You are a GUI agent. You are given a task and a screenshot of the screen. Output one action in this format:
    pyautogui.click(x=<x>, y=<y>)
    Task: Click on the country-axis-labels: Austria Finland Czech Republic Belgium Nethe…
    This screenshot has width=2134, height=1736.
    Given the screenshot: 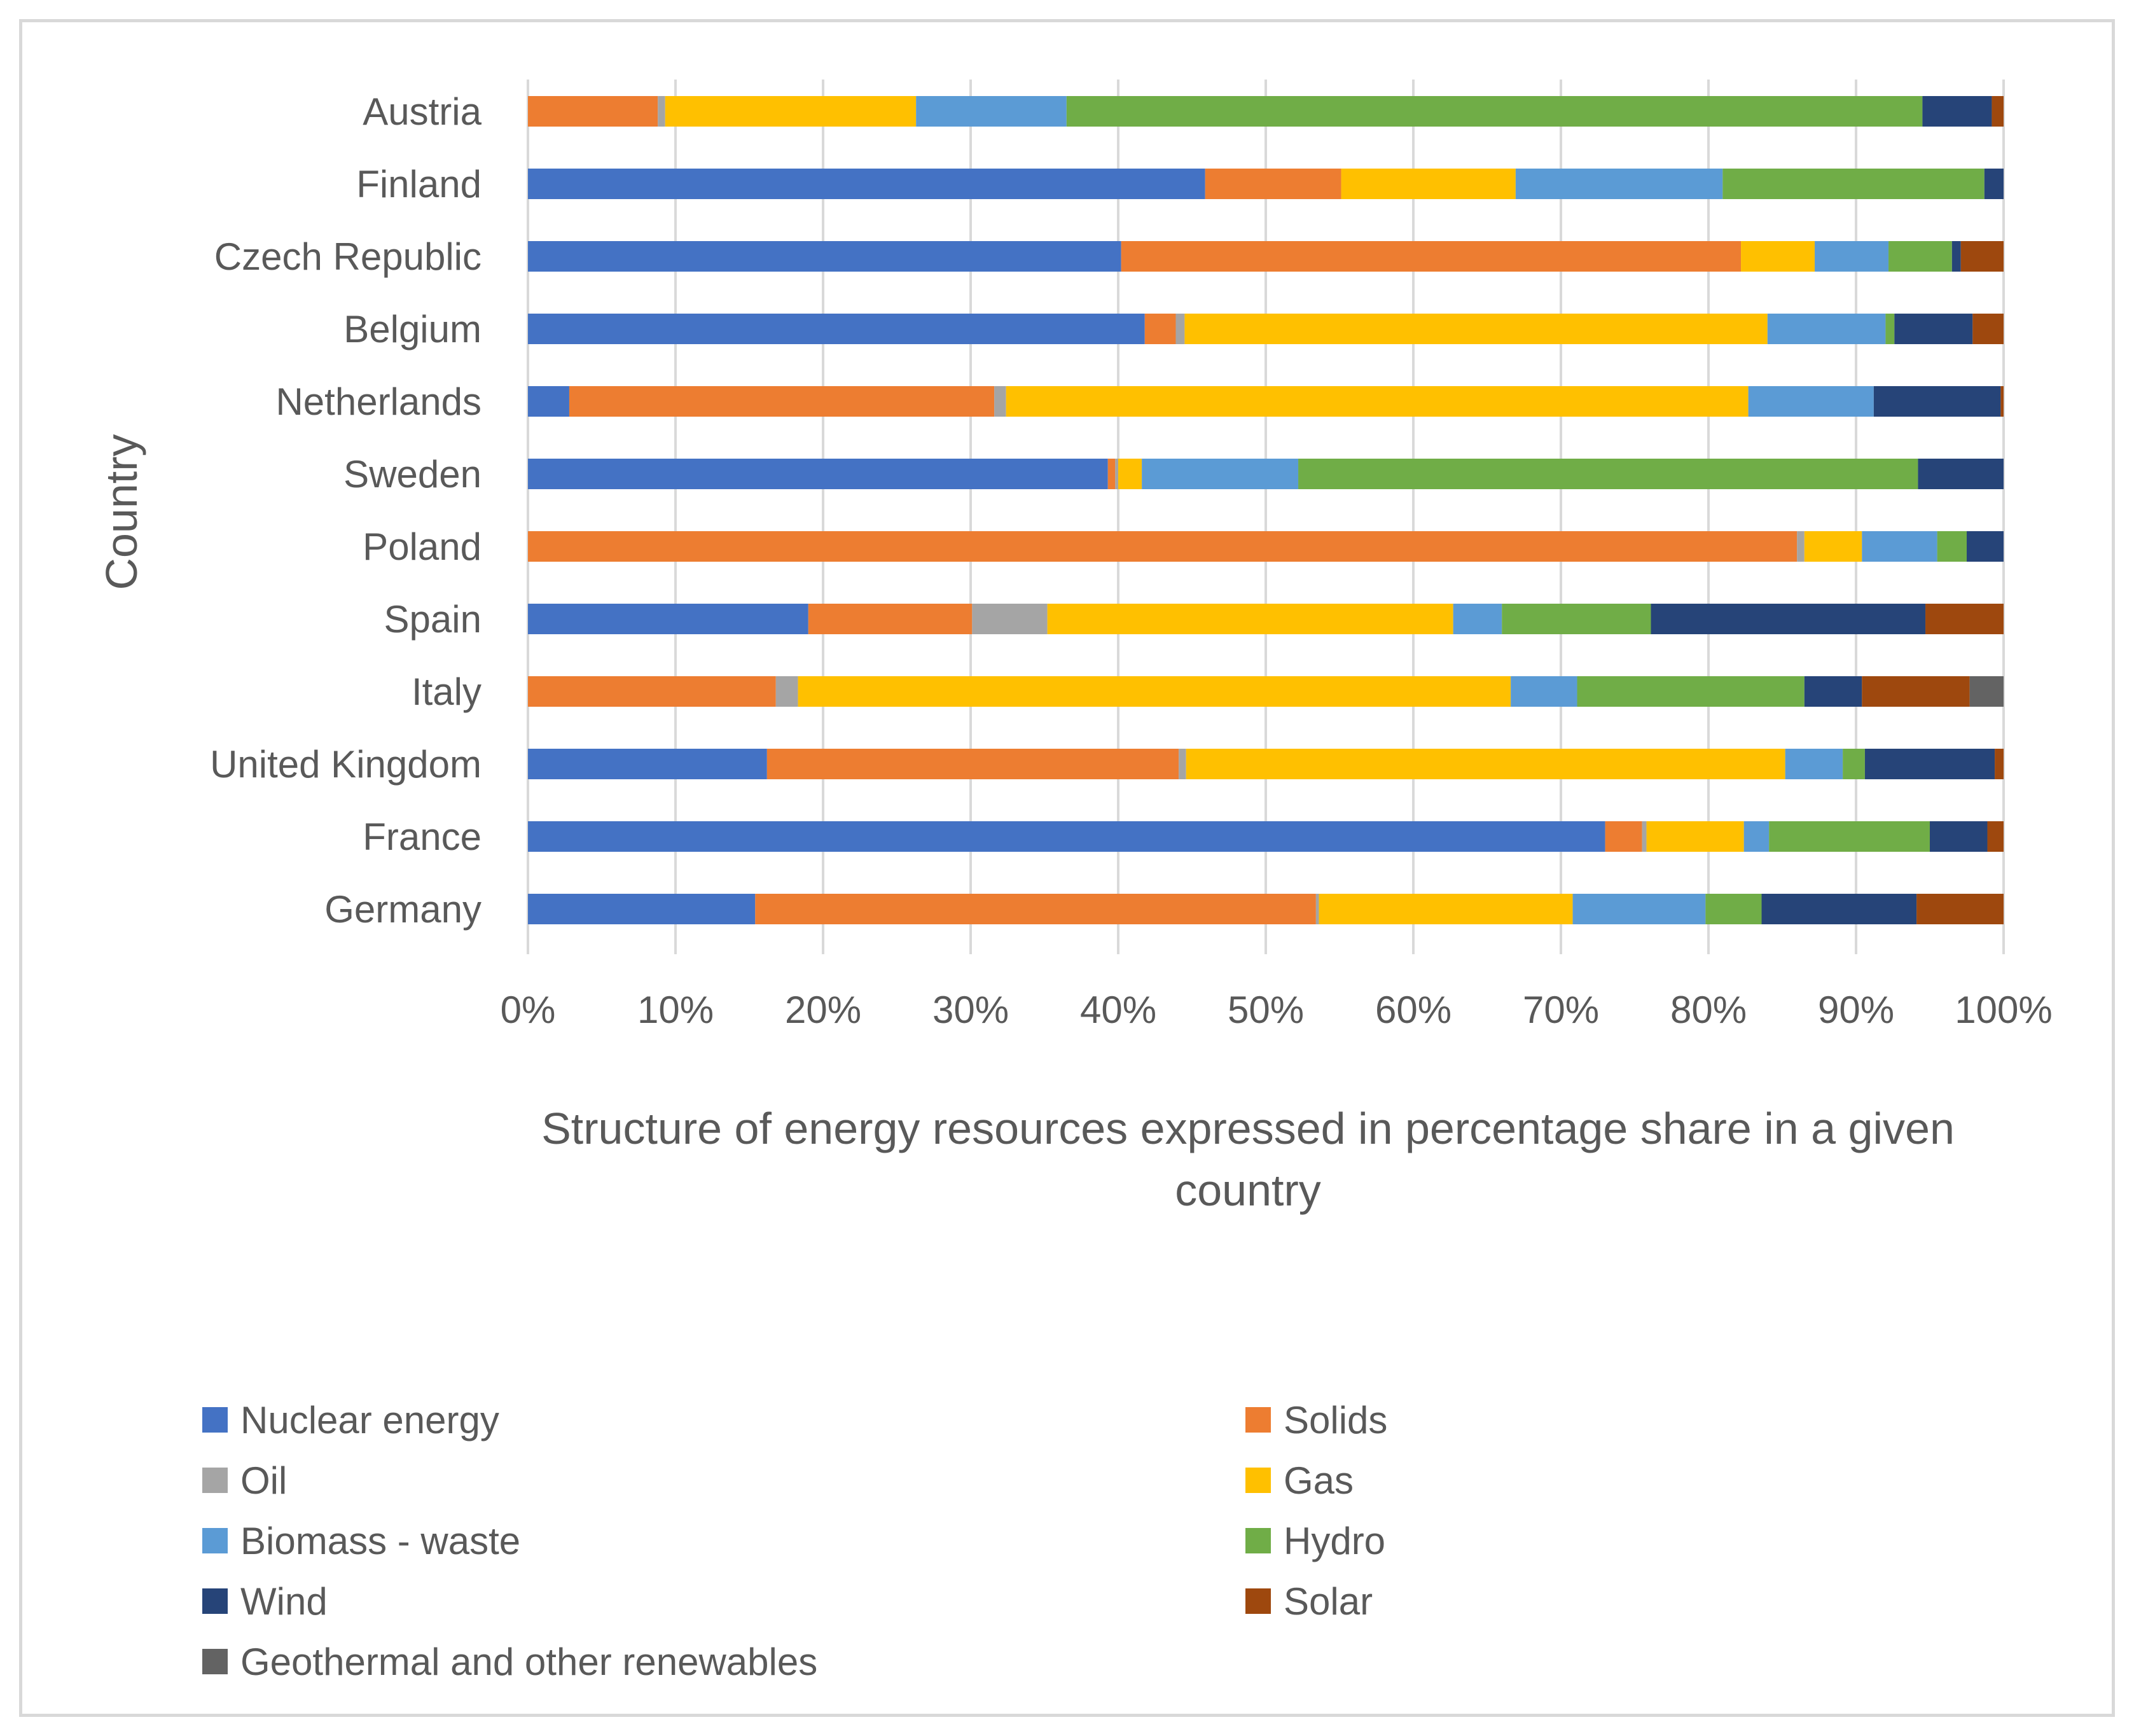 What is the action you would take?
    pyautogui.click(x=346, y=510)
    